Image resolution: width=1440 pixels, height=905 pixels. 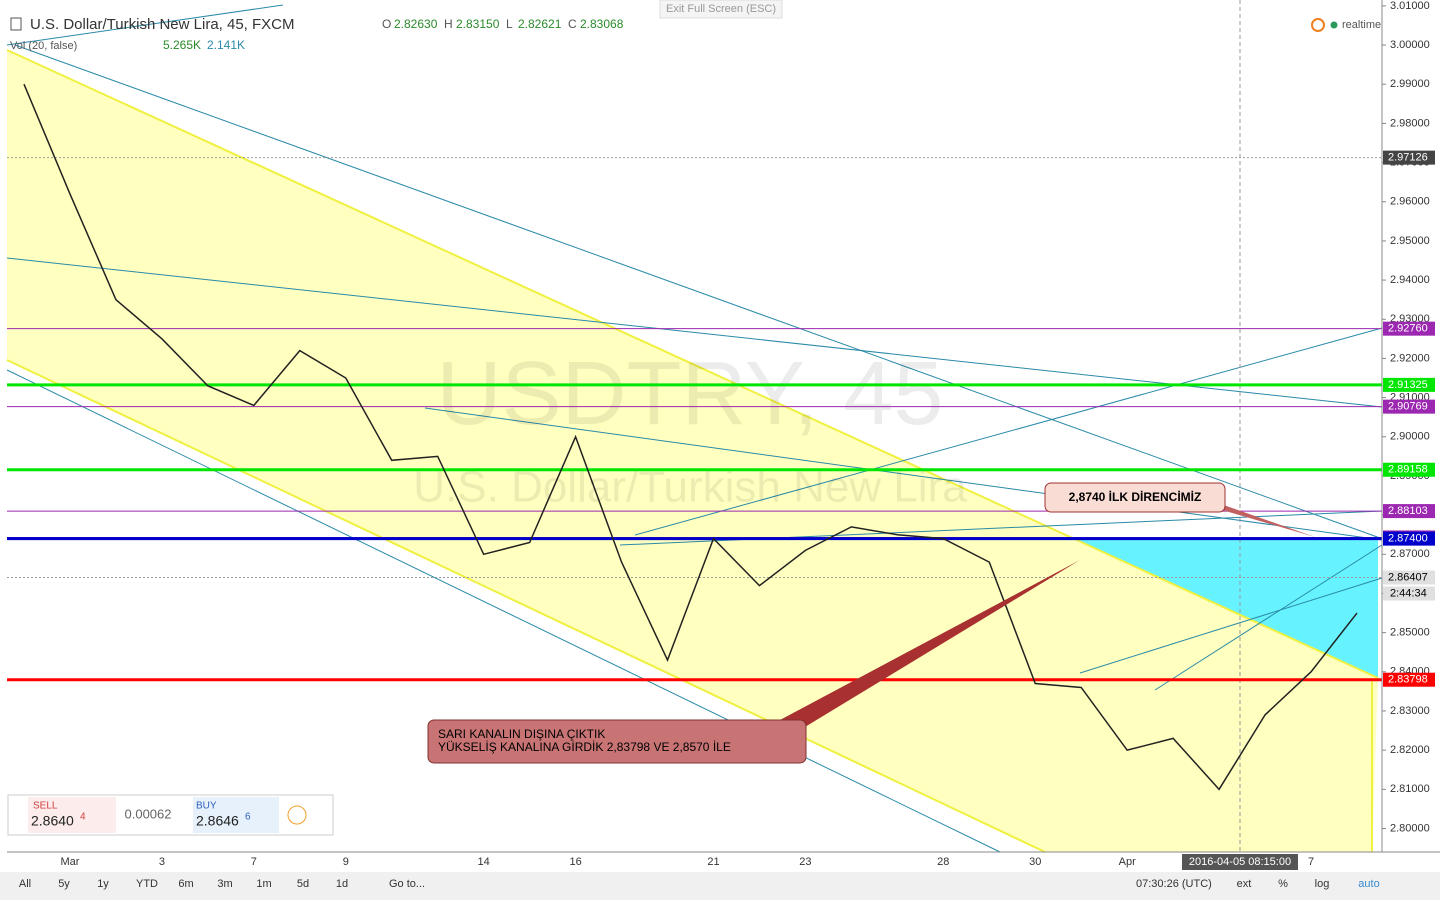 What do you see at coordinates (83, 817) in the screenshot?
I see `sell-pip: 4` at bounding box center [83, 817].